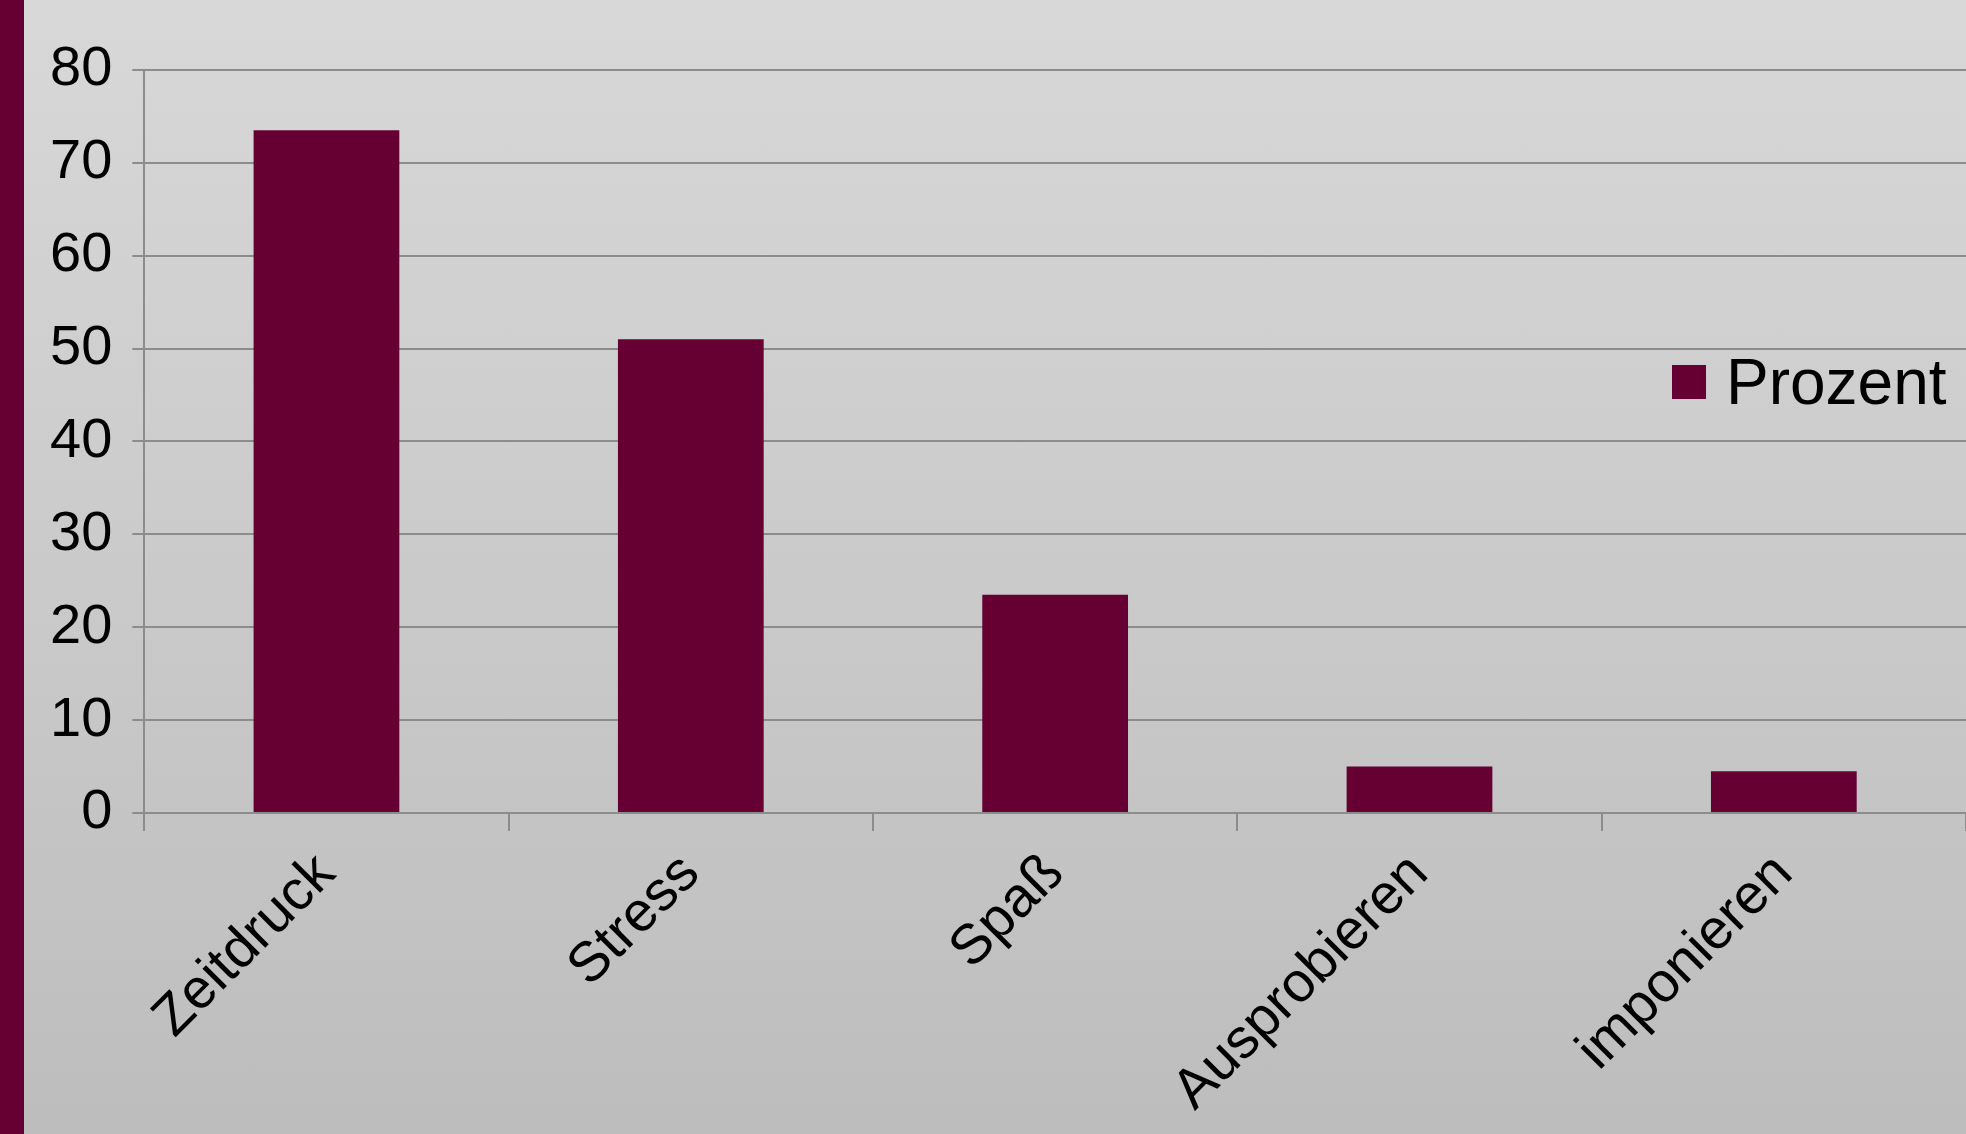  What do you see at coordinates (81, 716) in the screenshot?
I see `y-tick-label: 10` at bounding box center [81, 716].